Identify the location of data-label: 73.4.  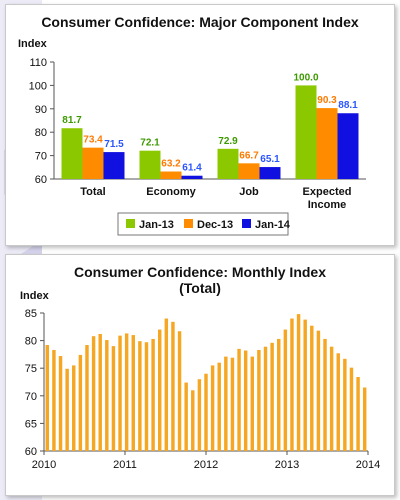
(93, 140).